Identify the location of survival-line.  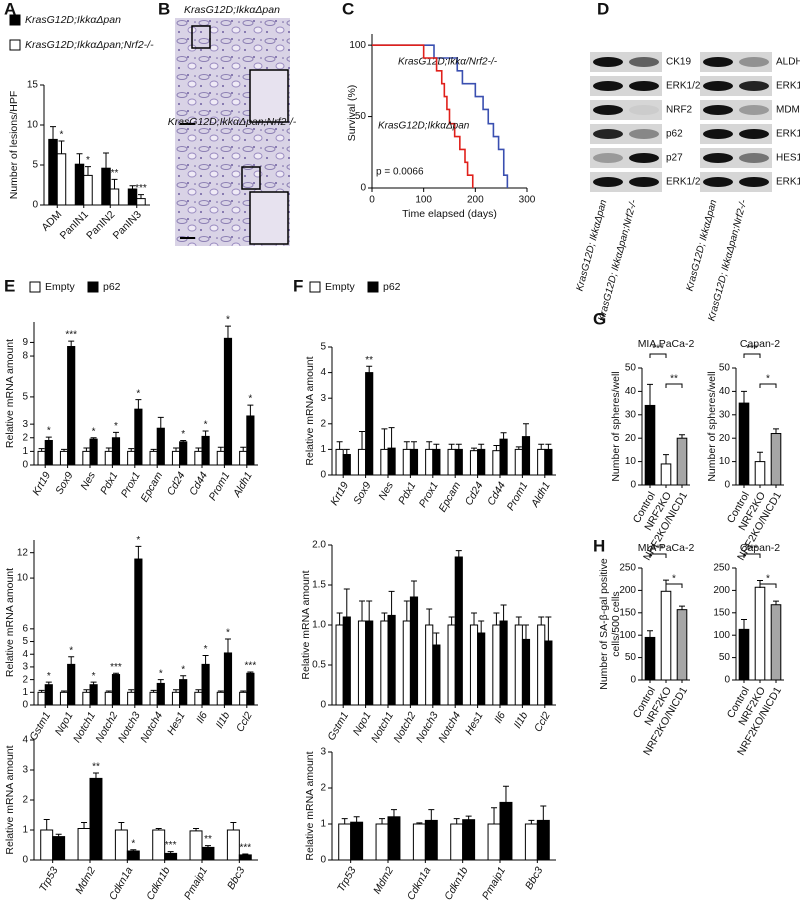
(440, 116).